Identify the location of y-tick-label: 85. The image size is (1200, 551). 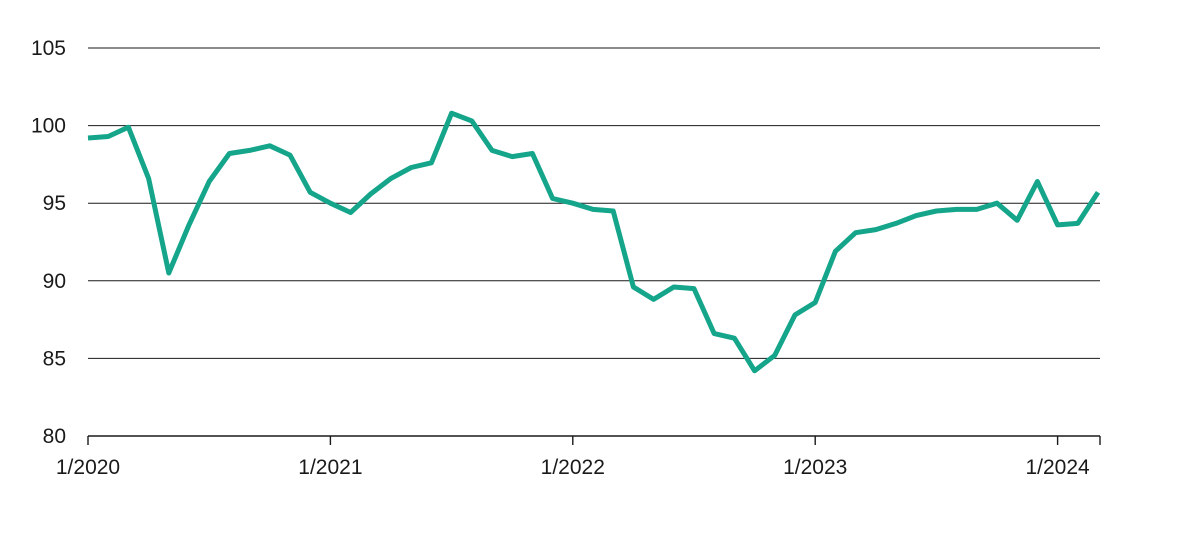
(54, 358).